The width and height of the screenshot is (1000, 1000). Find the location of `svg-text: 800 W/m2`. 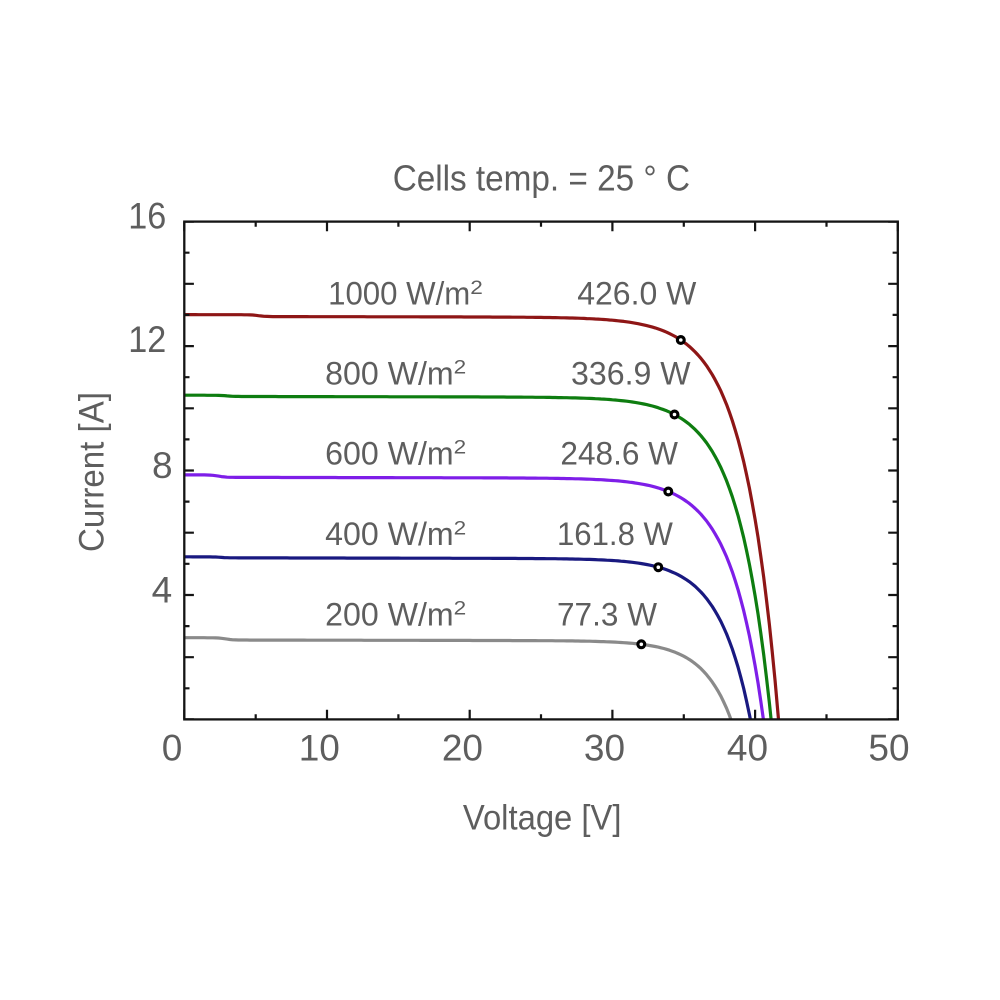

svg-text: 800 W/m2 is located at coordinates (395, 373).